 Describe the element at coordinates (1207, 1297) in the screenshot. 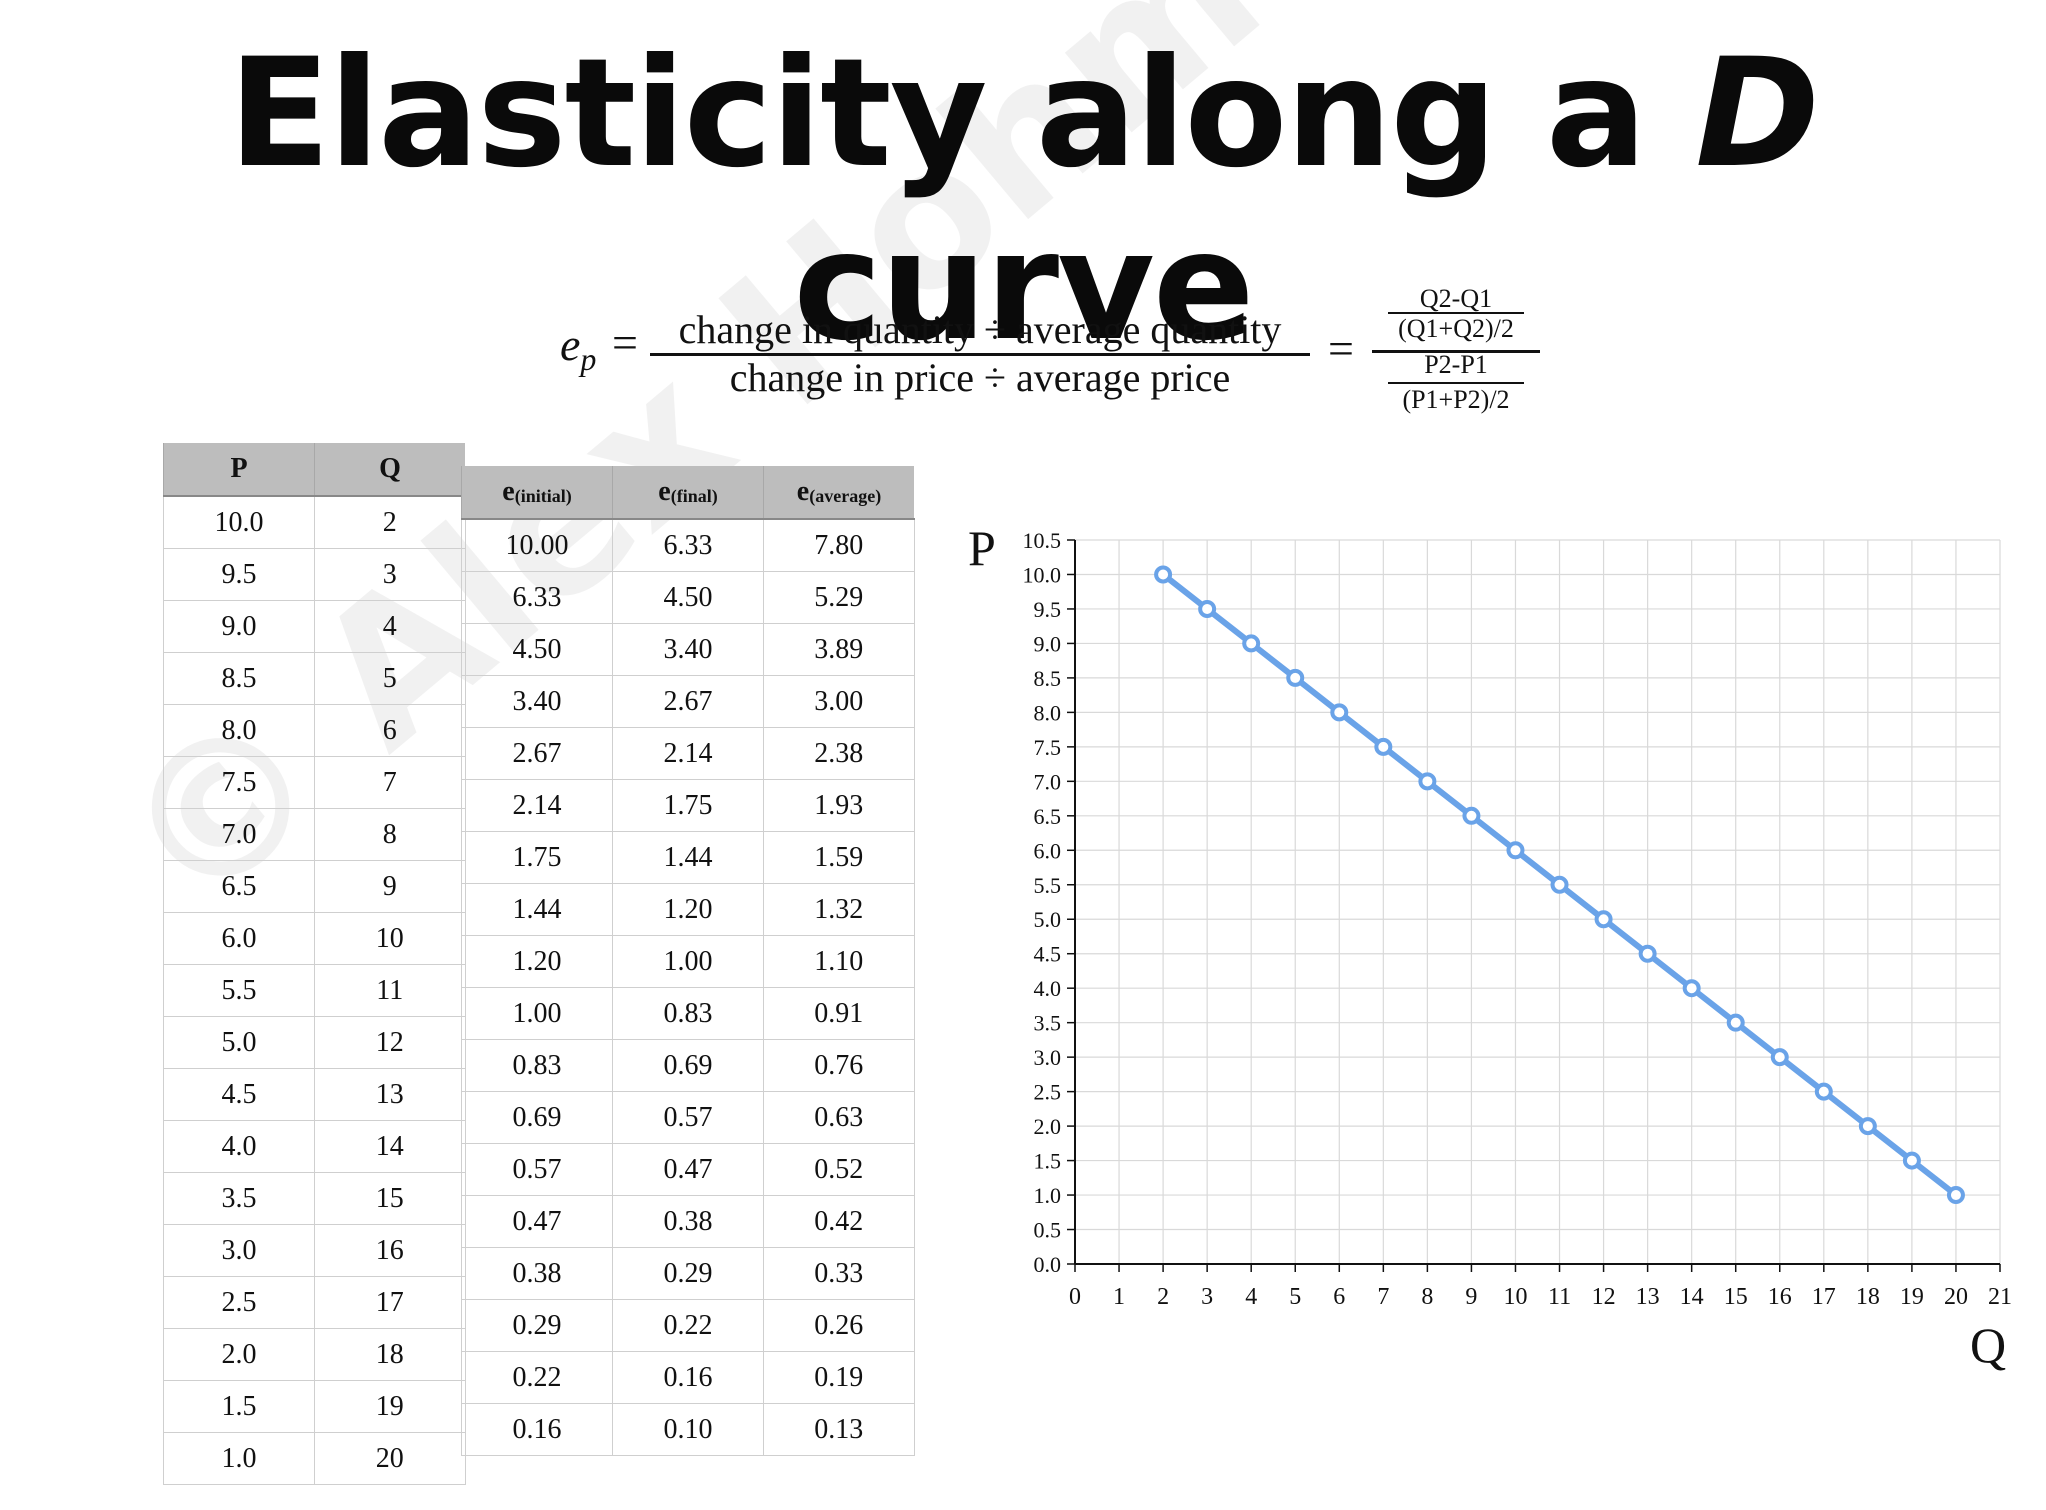

I see `x-tick-label: 3` at that location.